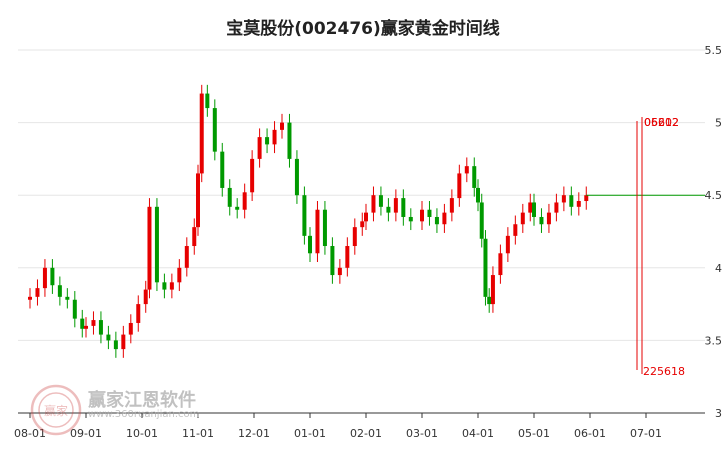  I want to click on y-tick-label: 5, so click(718, 123).